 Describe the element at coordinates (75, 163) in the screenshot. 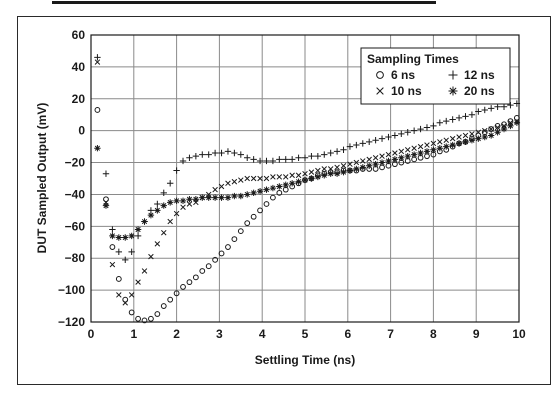

I see `y-tick-label: −20` at that location.